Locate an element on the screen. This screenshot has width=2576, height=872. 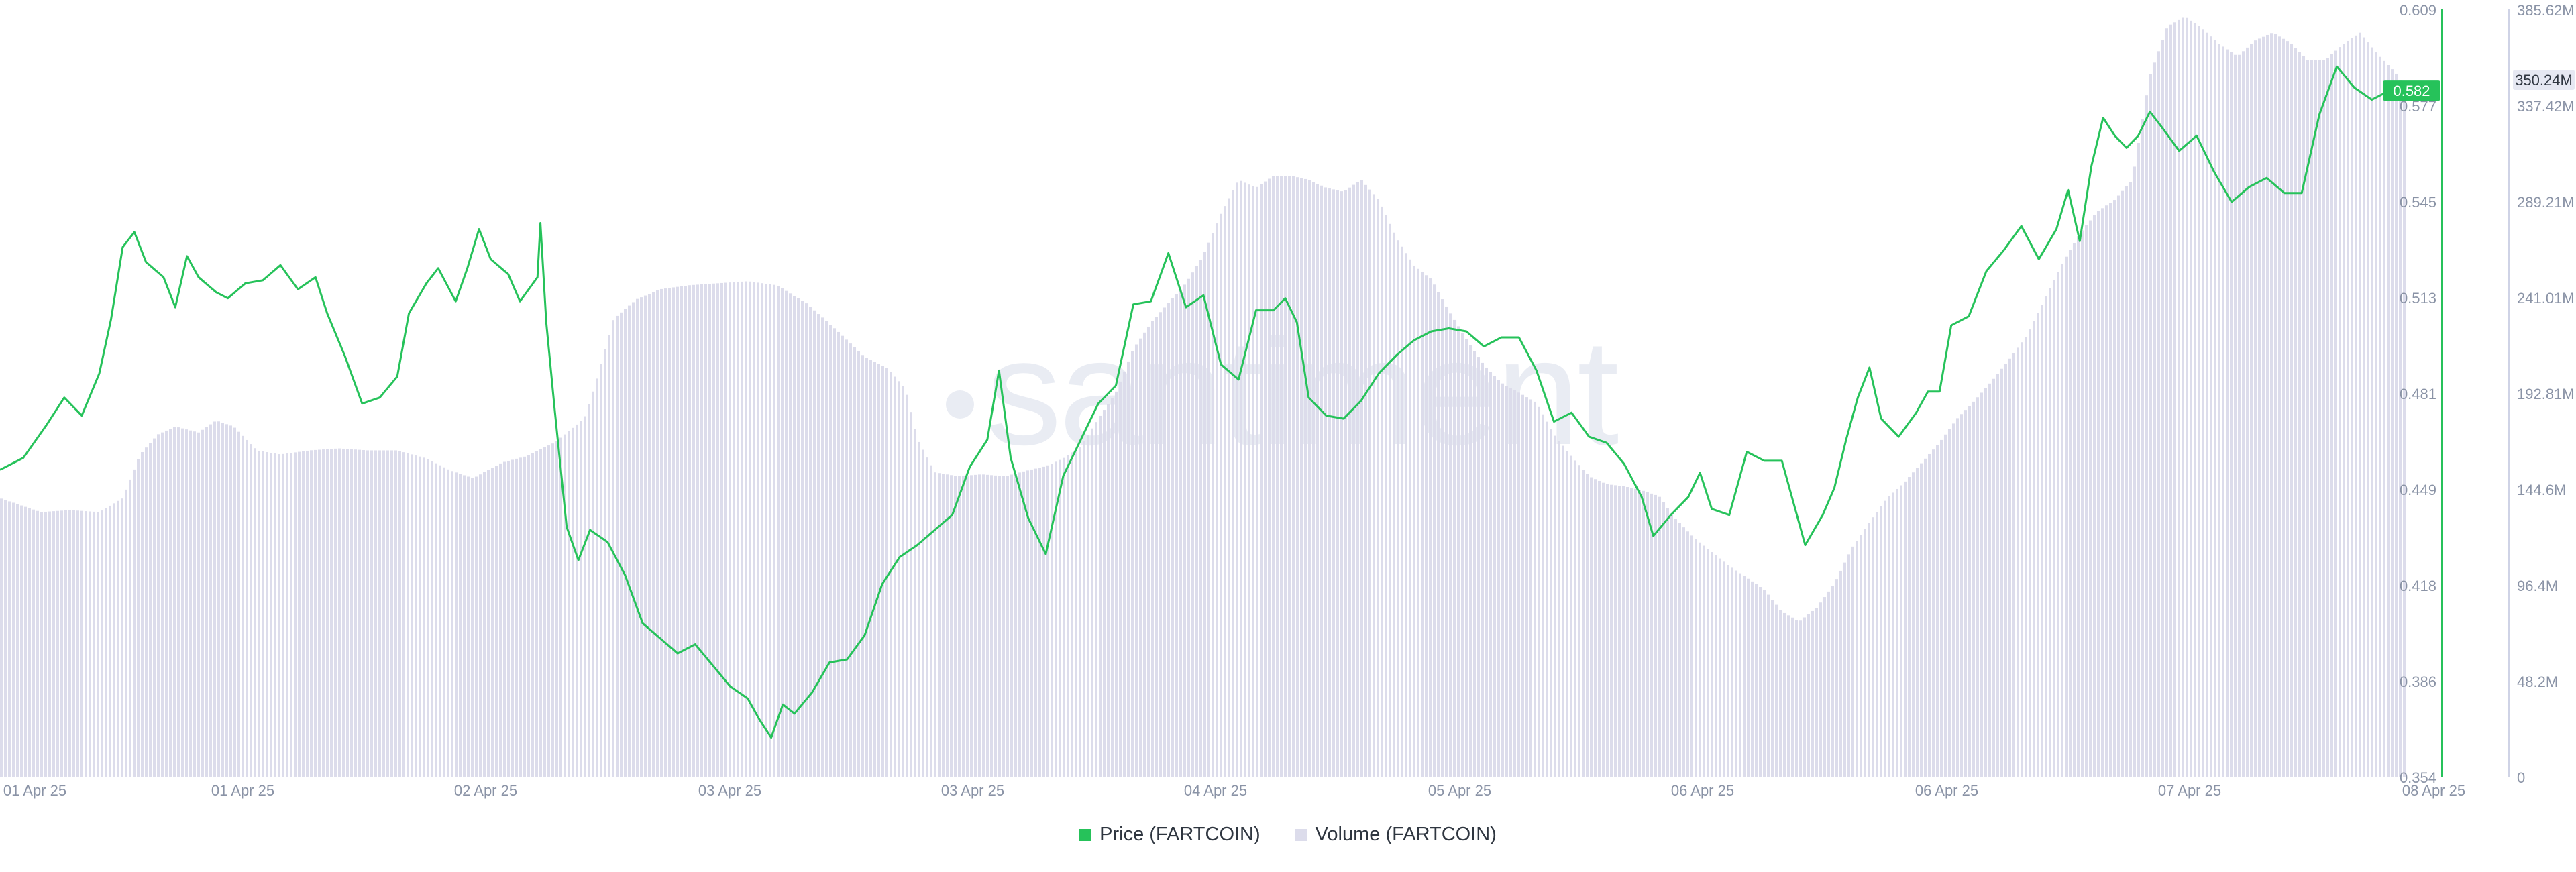
legend-item-volume: Volume (FARTCOIN) is located at coordinates (1396, 835).